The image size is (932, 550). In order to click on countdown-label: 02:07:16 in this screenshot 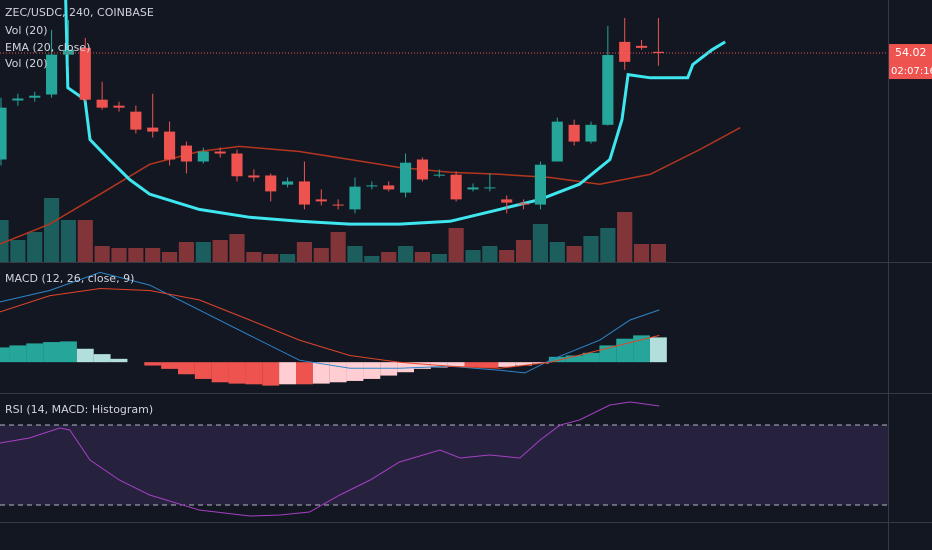, I will do `click(911, 71)`.